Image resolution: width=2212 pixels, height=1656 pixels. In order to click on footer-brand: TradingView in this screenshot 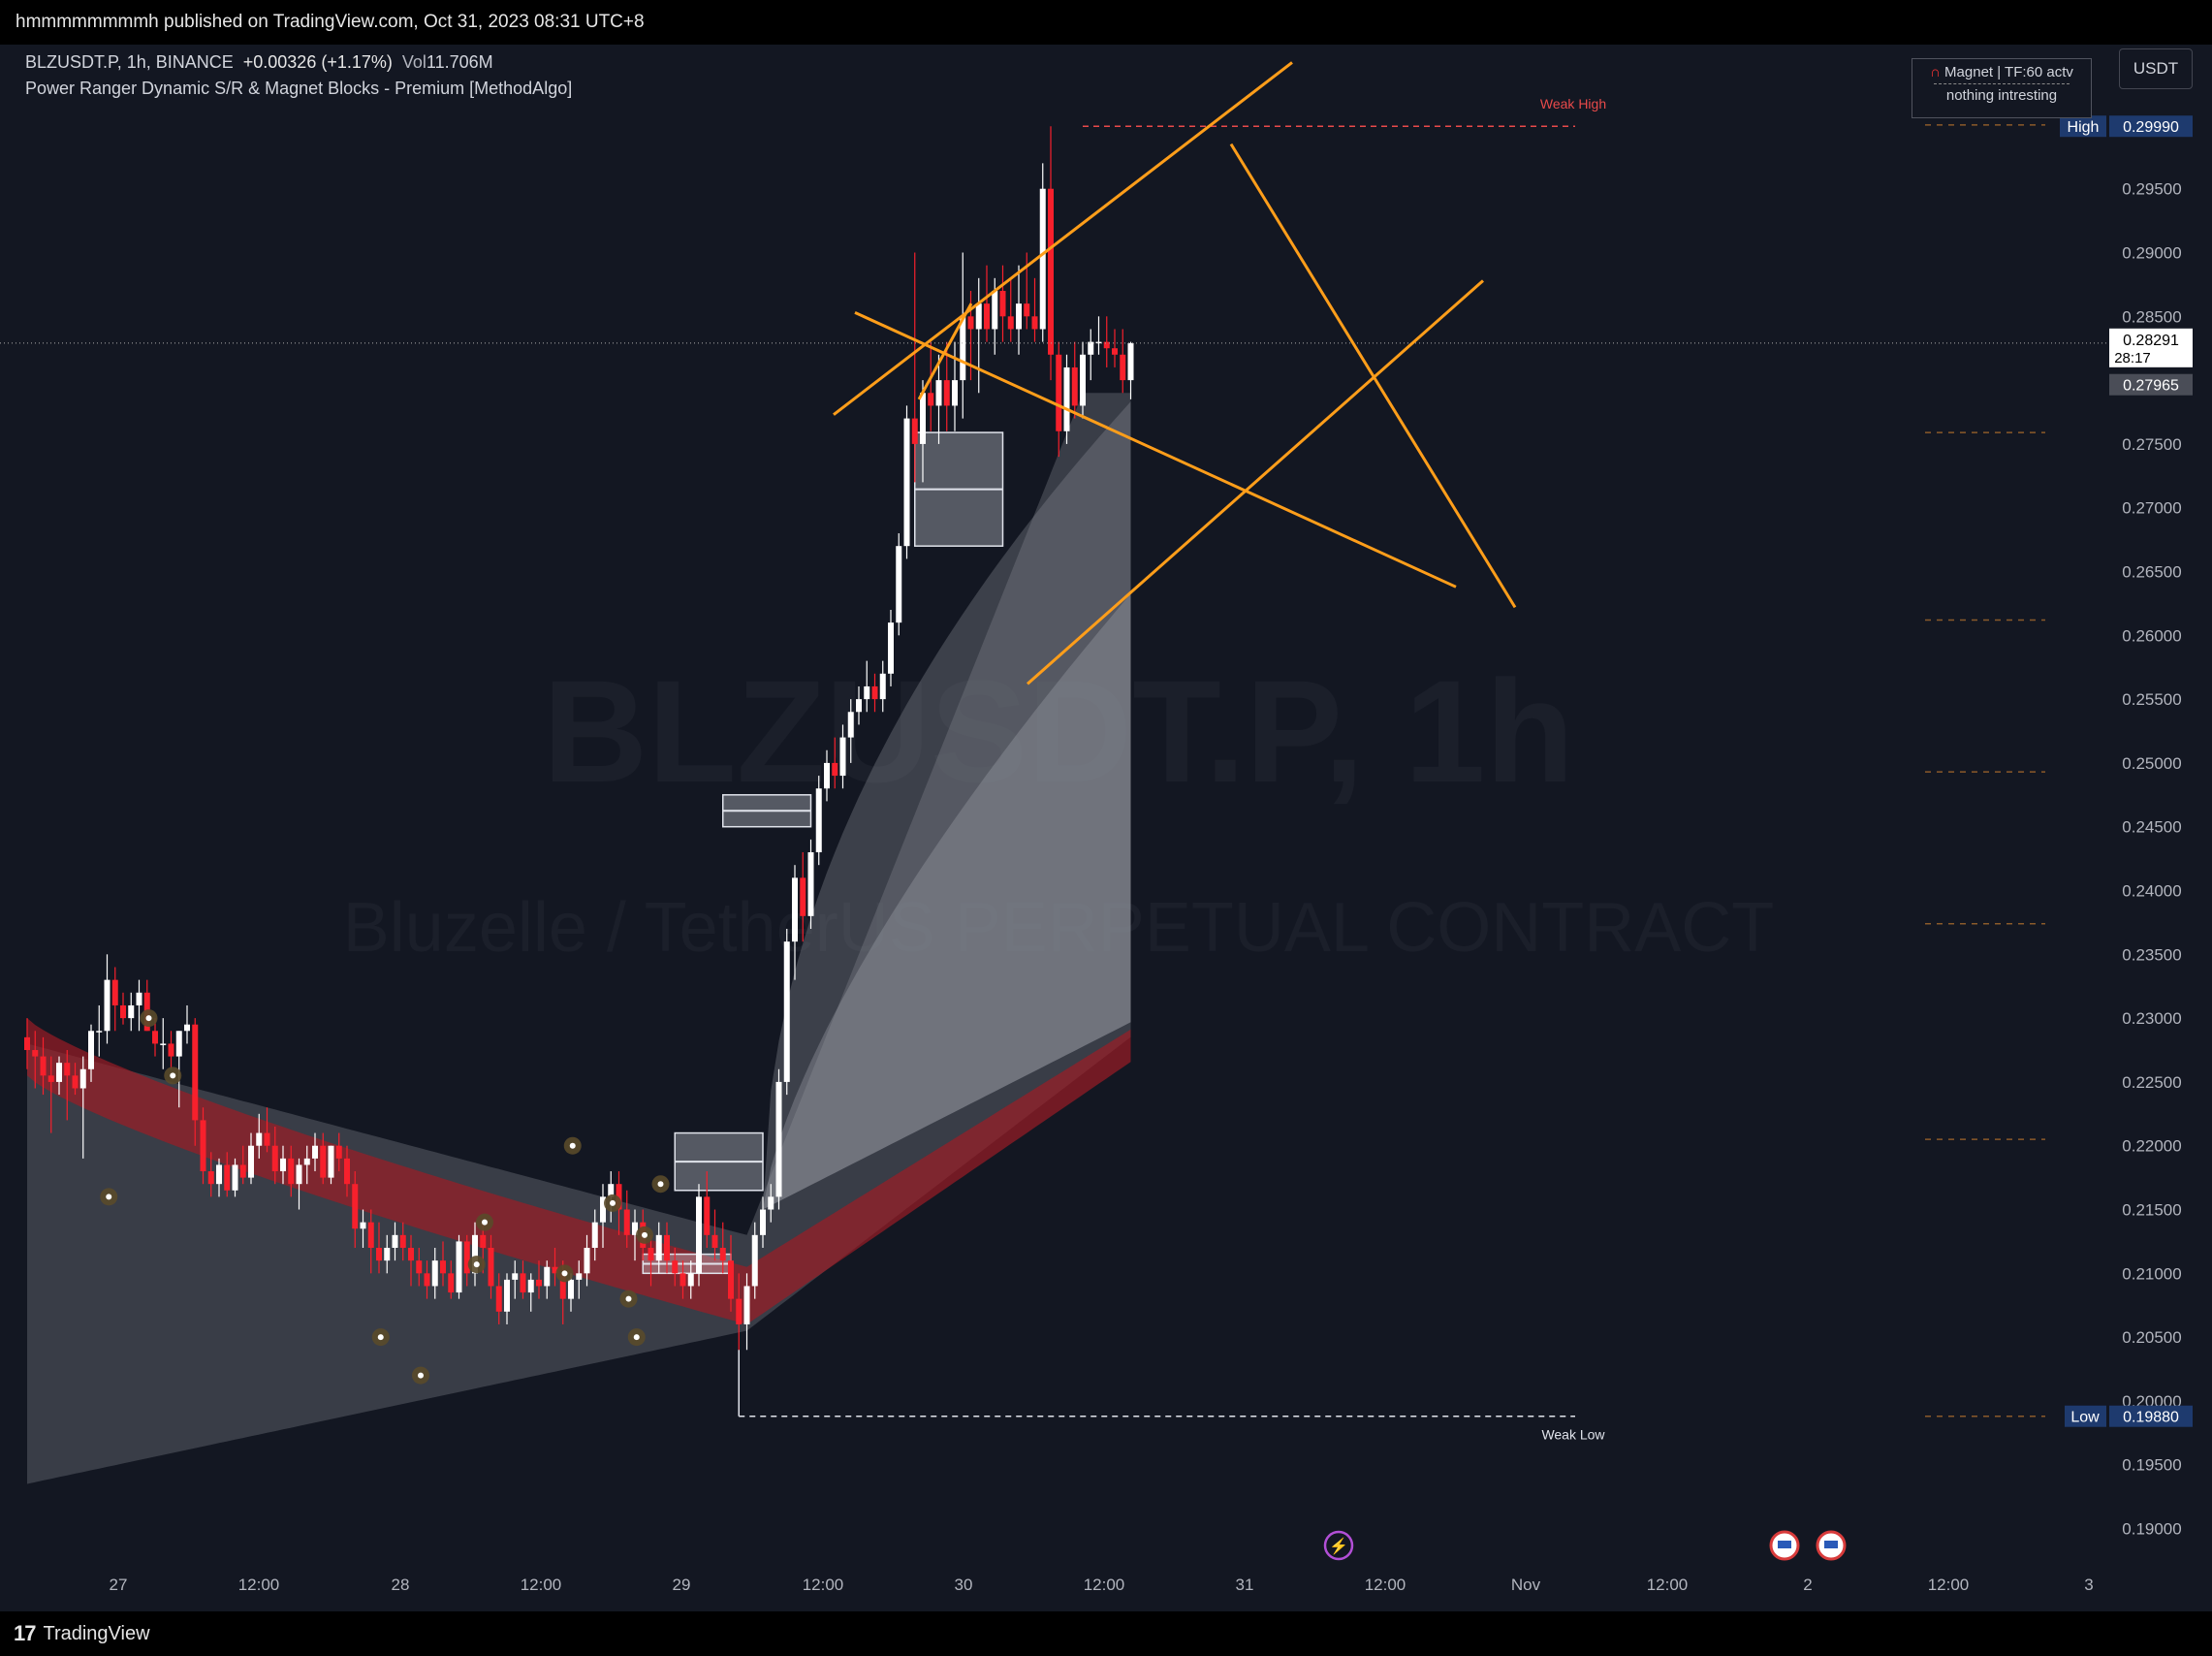, I will do `click(96, 1633)`.